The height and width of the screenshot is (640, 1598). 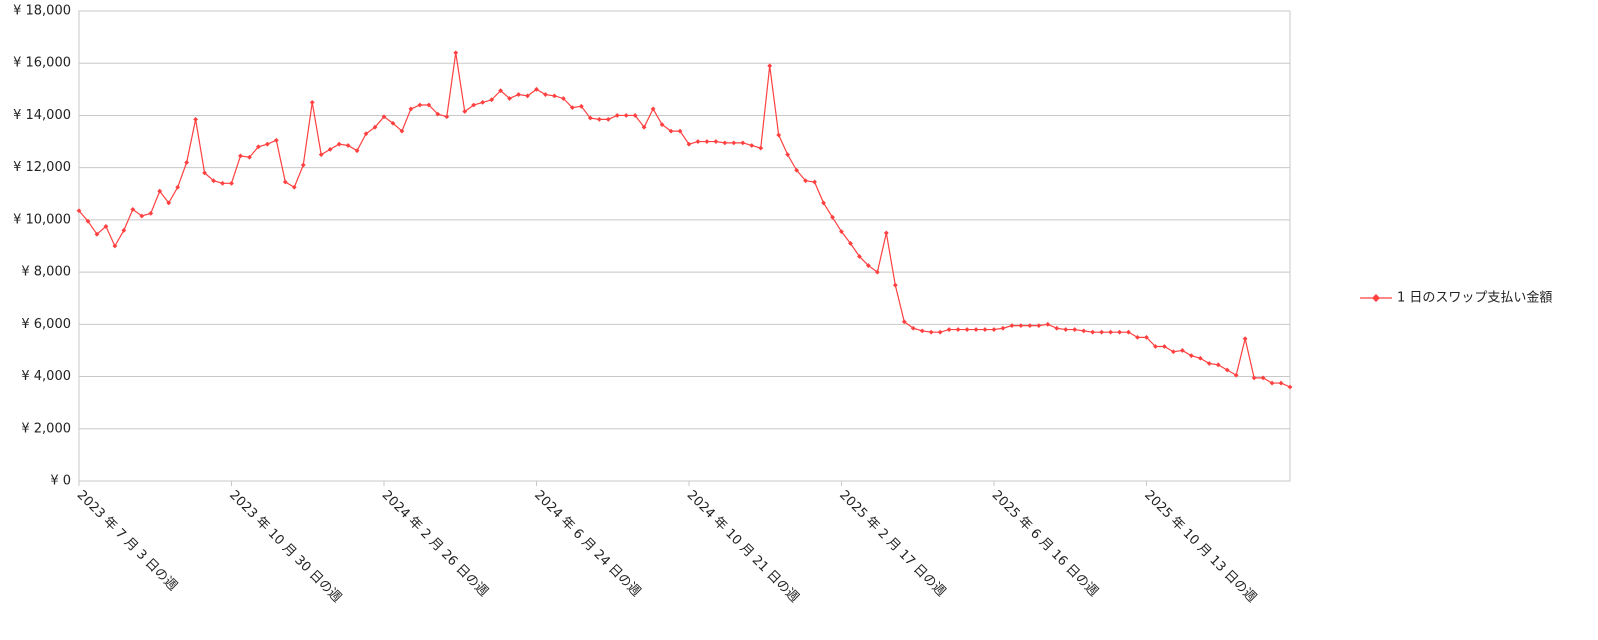 What do you see at coordinates (42, 167) in the screenshot?
I see `y-tick-label: ¥ 12,000` at bounding box center [42, 167].